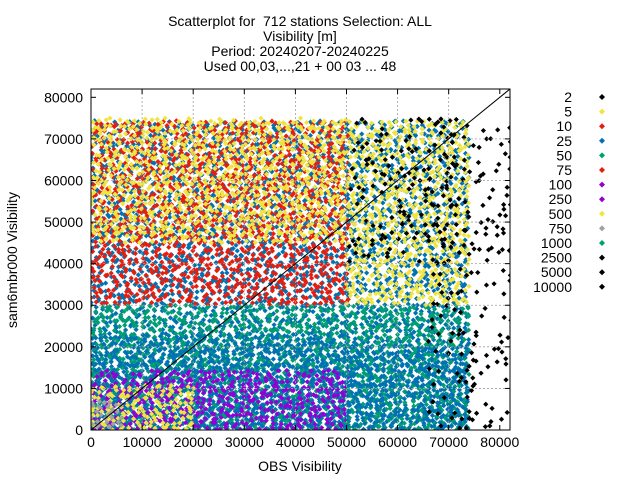 This screenshot has width=640, height=480. I want to click on chart-title-line-4: Used 00,03,...,21 + 00 03 ... 48, so click(300, 66).